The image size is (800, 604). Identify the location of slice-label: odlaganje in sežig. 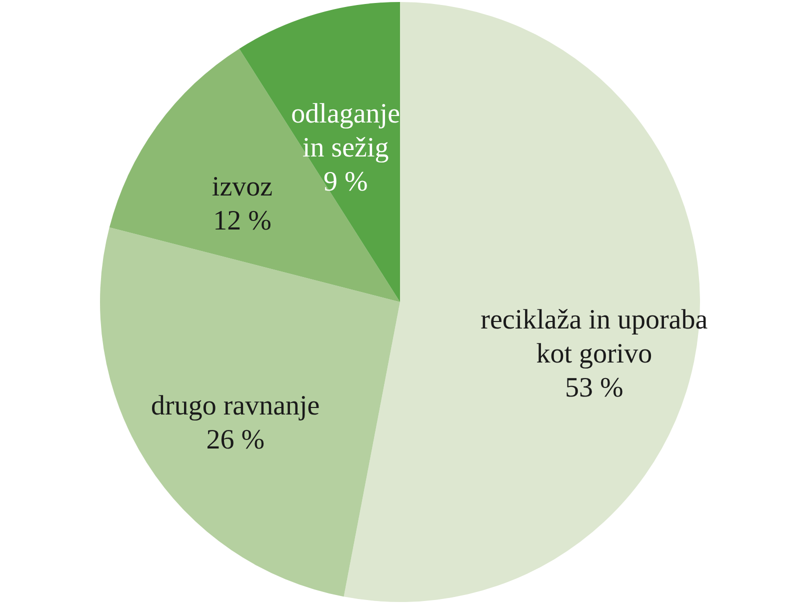
(345, 131).